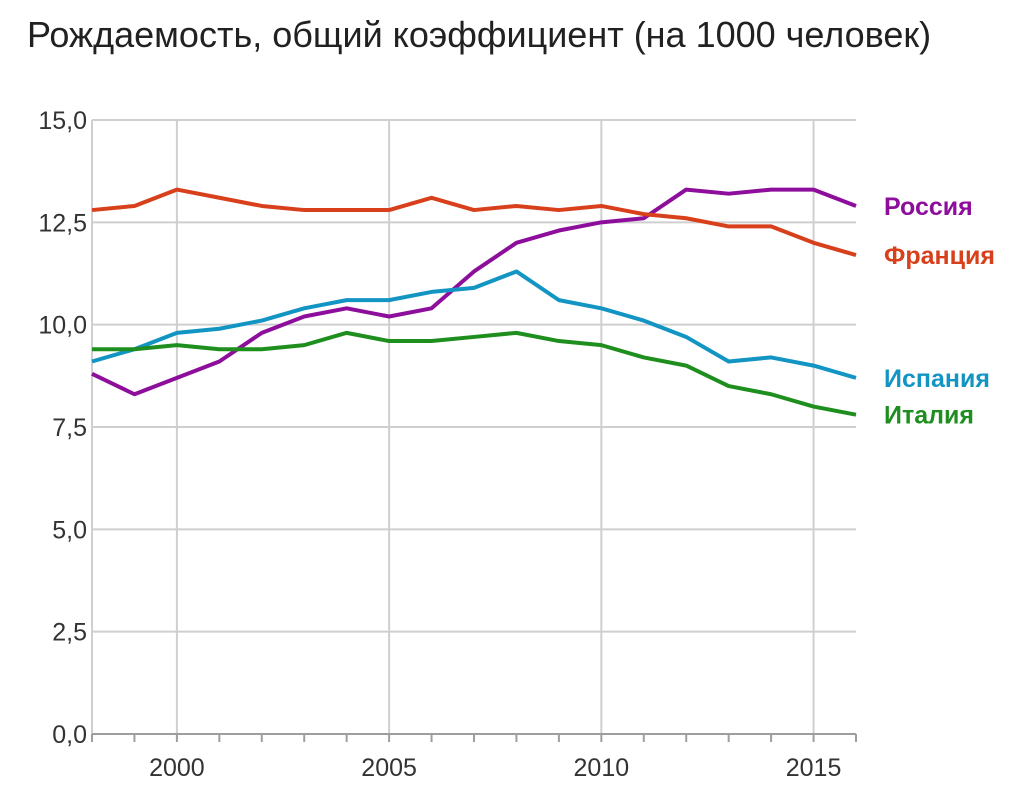 The image size is (1033, 807). I want to click on series-labels: Россия Франция Испания Италия, so click(939, 311).